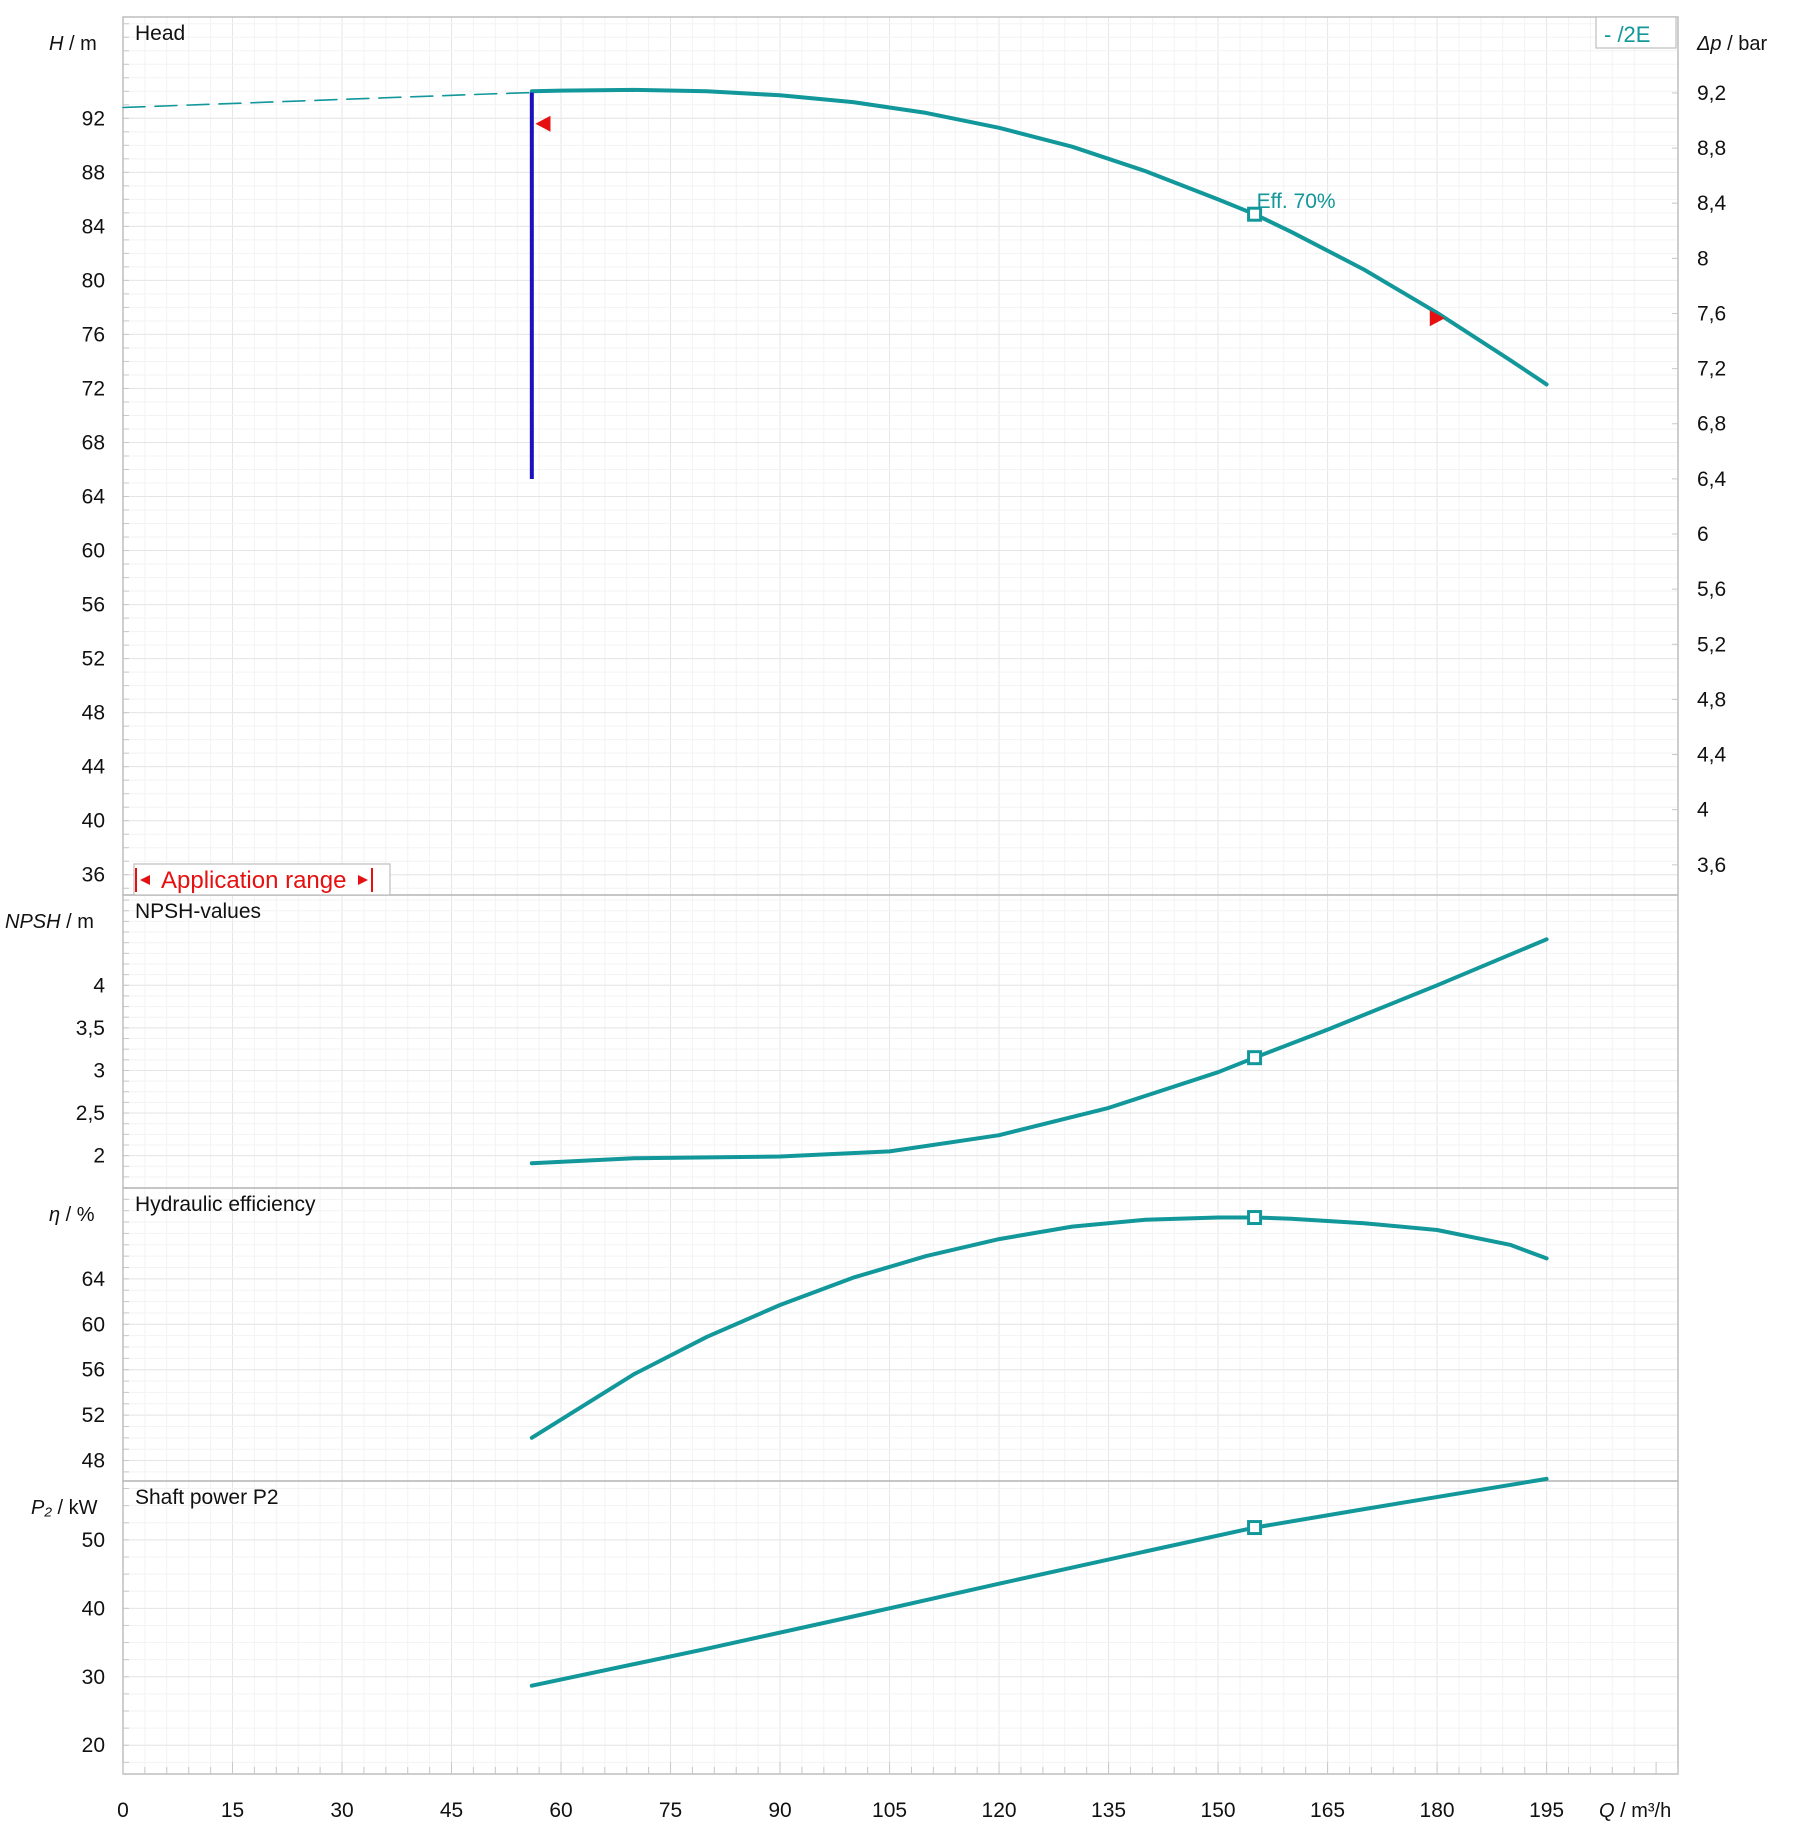 This screenshot has width=1800, height=1837. What do you see at coordinates (1703, 258) in the screenshot?
I see `secondary-tick-label: 8` at bounding box center [1703, 258].